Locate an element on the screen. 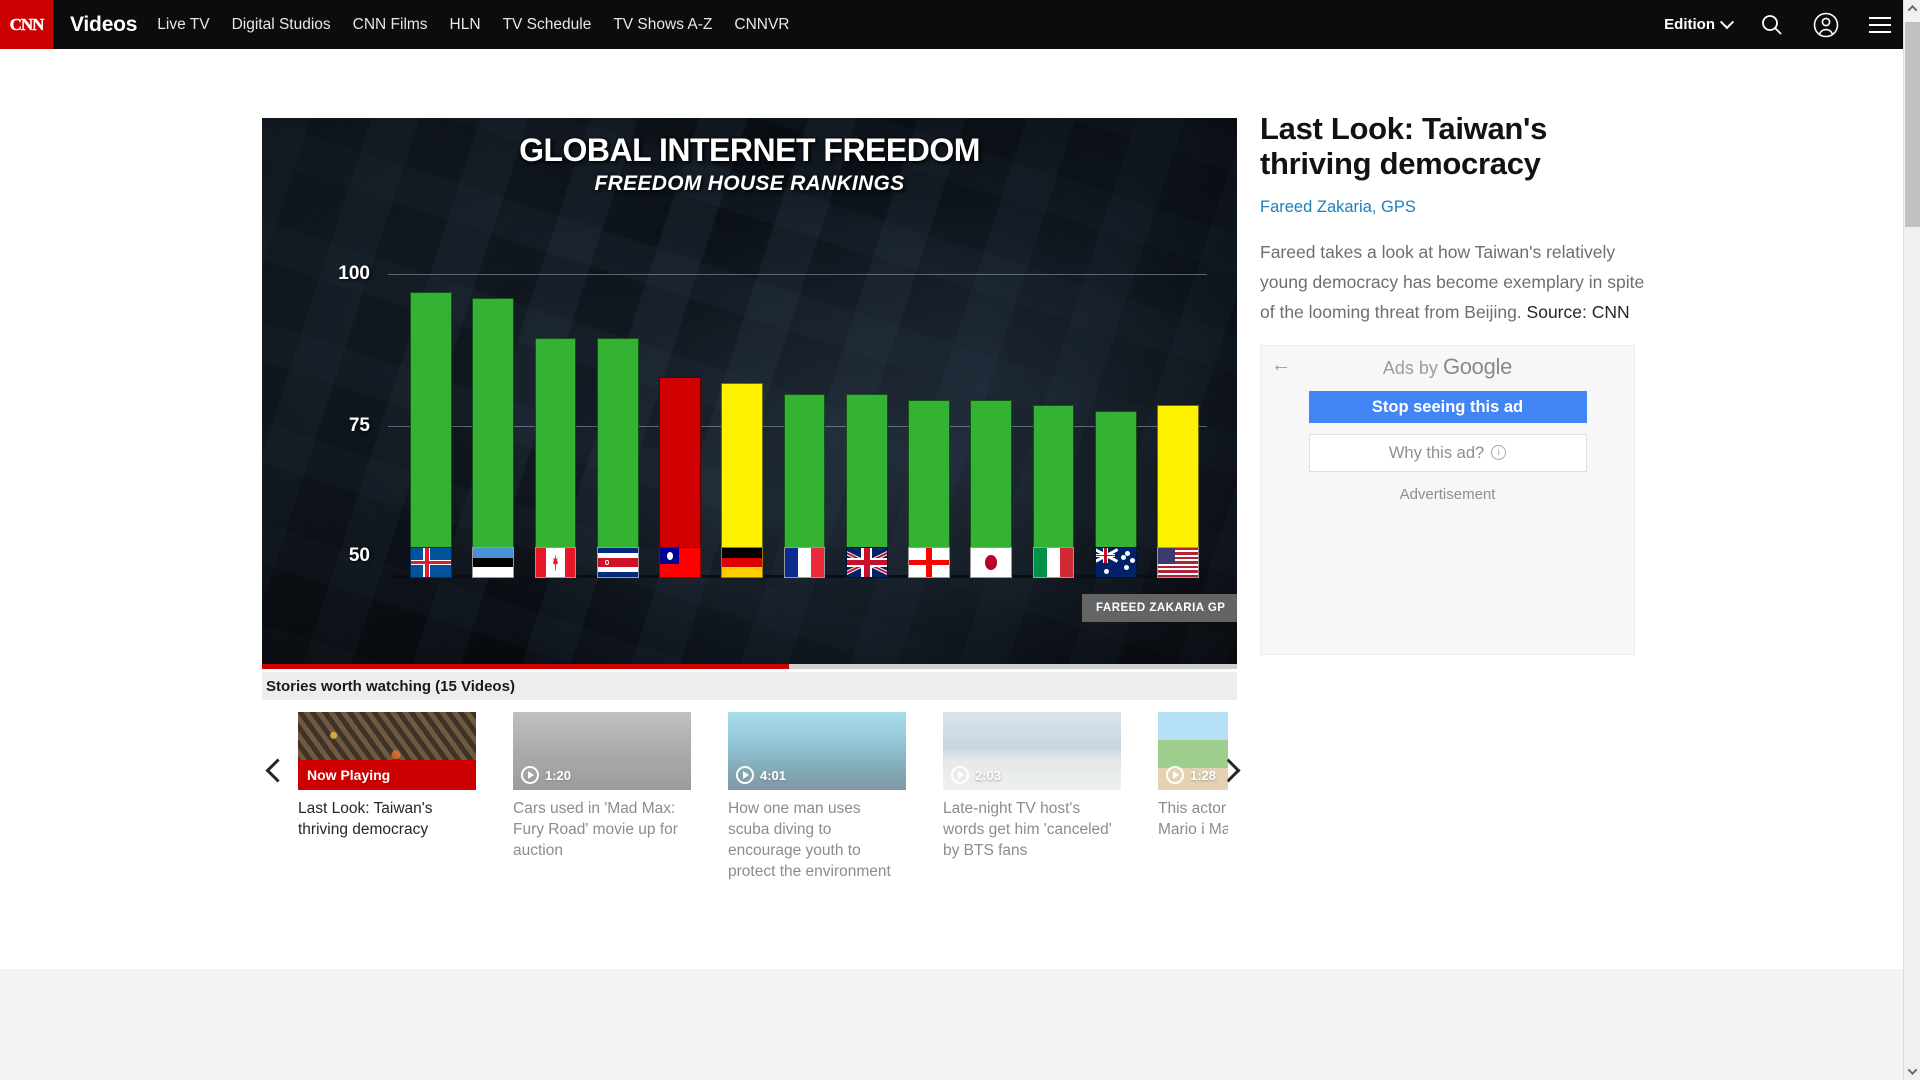 This screenshot has height=1080, width=1920. why-this-ad-button: Why this ad? i is located at coordinates (1447, 452).